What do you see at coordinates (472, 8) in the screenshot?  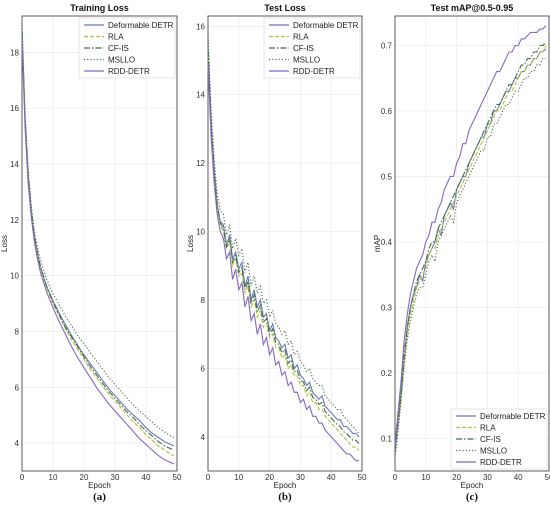 I see `panel-title: Test mAP@0.5-0.95` at bounding box center [472, 8].